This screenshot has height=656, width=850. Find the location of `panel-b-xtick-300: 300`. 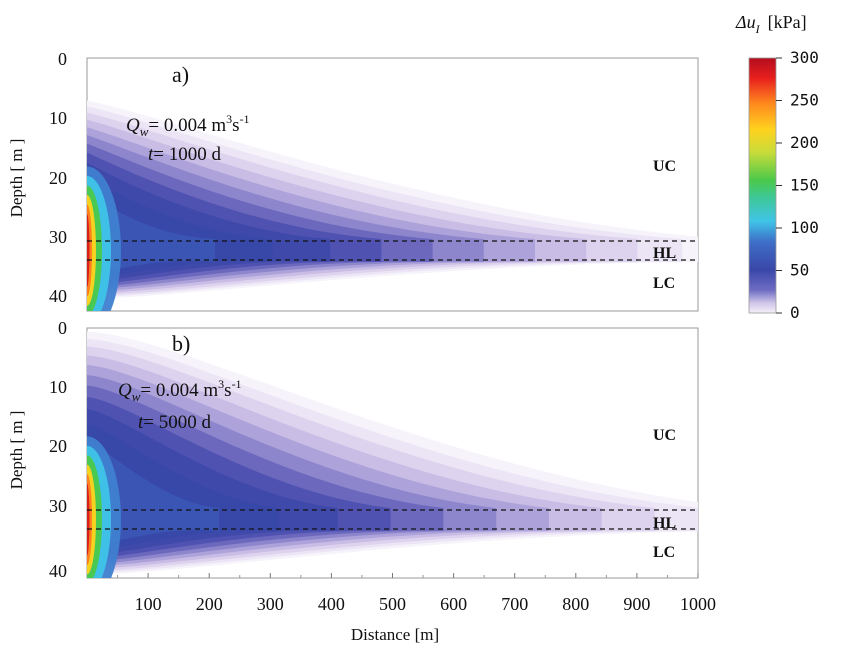

panel-b-xtick-300: 300 is located at coordinates (270, 604).